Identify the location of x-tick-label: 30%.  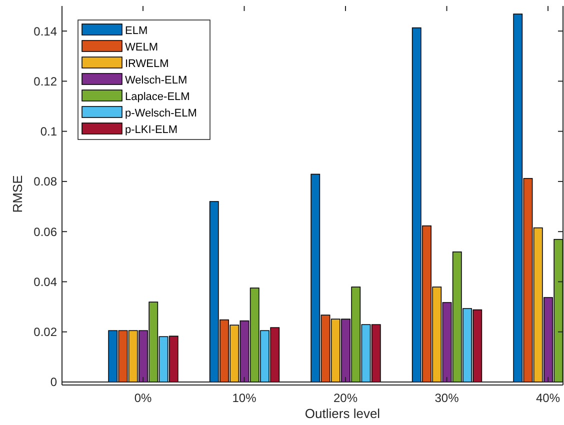
(447, 398).